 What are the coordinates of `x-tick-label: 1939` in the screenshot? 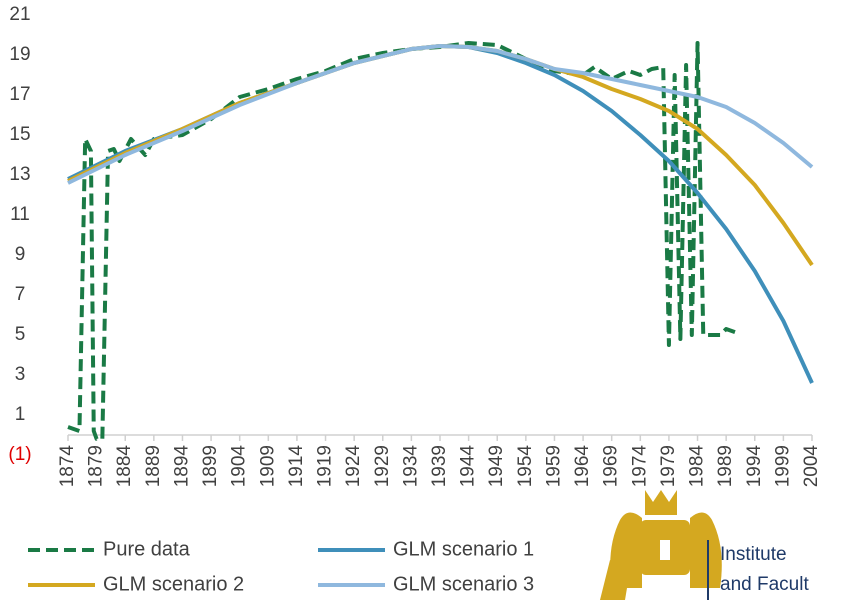 It's located at (439, 466).